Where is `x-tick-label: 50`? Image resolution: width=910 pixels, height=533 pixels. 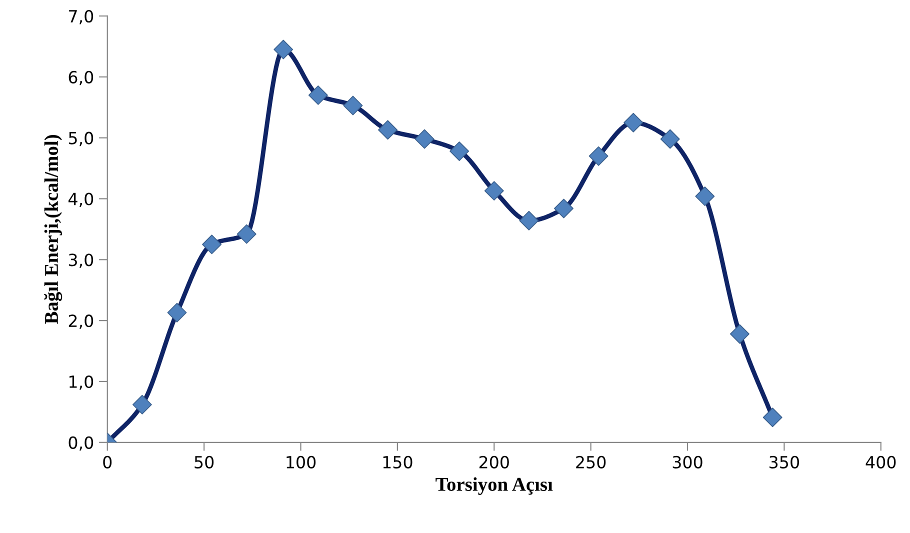 x-tick-label: 50 is located at coordinates (204, 462).